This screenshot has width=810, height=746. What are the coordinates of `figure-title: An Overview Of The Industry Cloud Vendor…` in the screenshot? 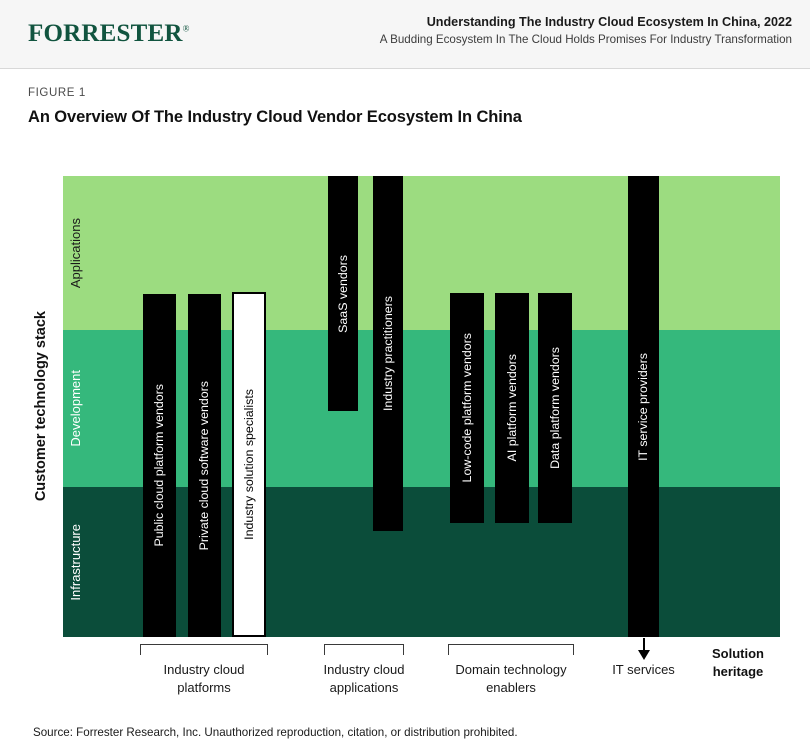 It's located at (275, 117).